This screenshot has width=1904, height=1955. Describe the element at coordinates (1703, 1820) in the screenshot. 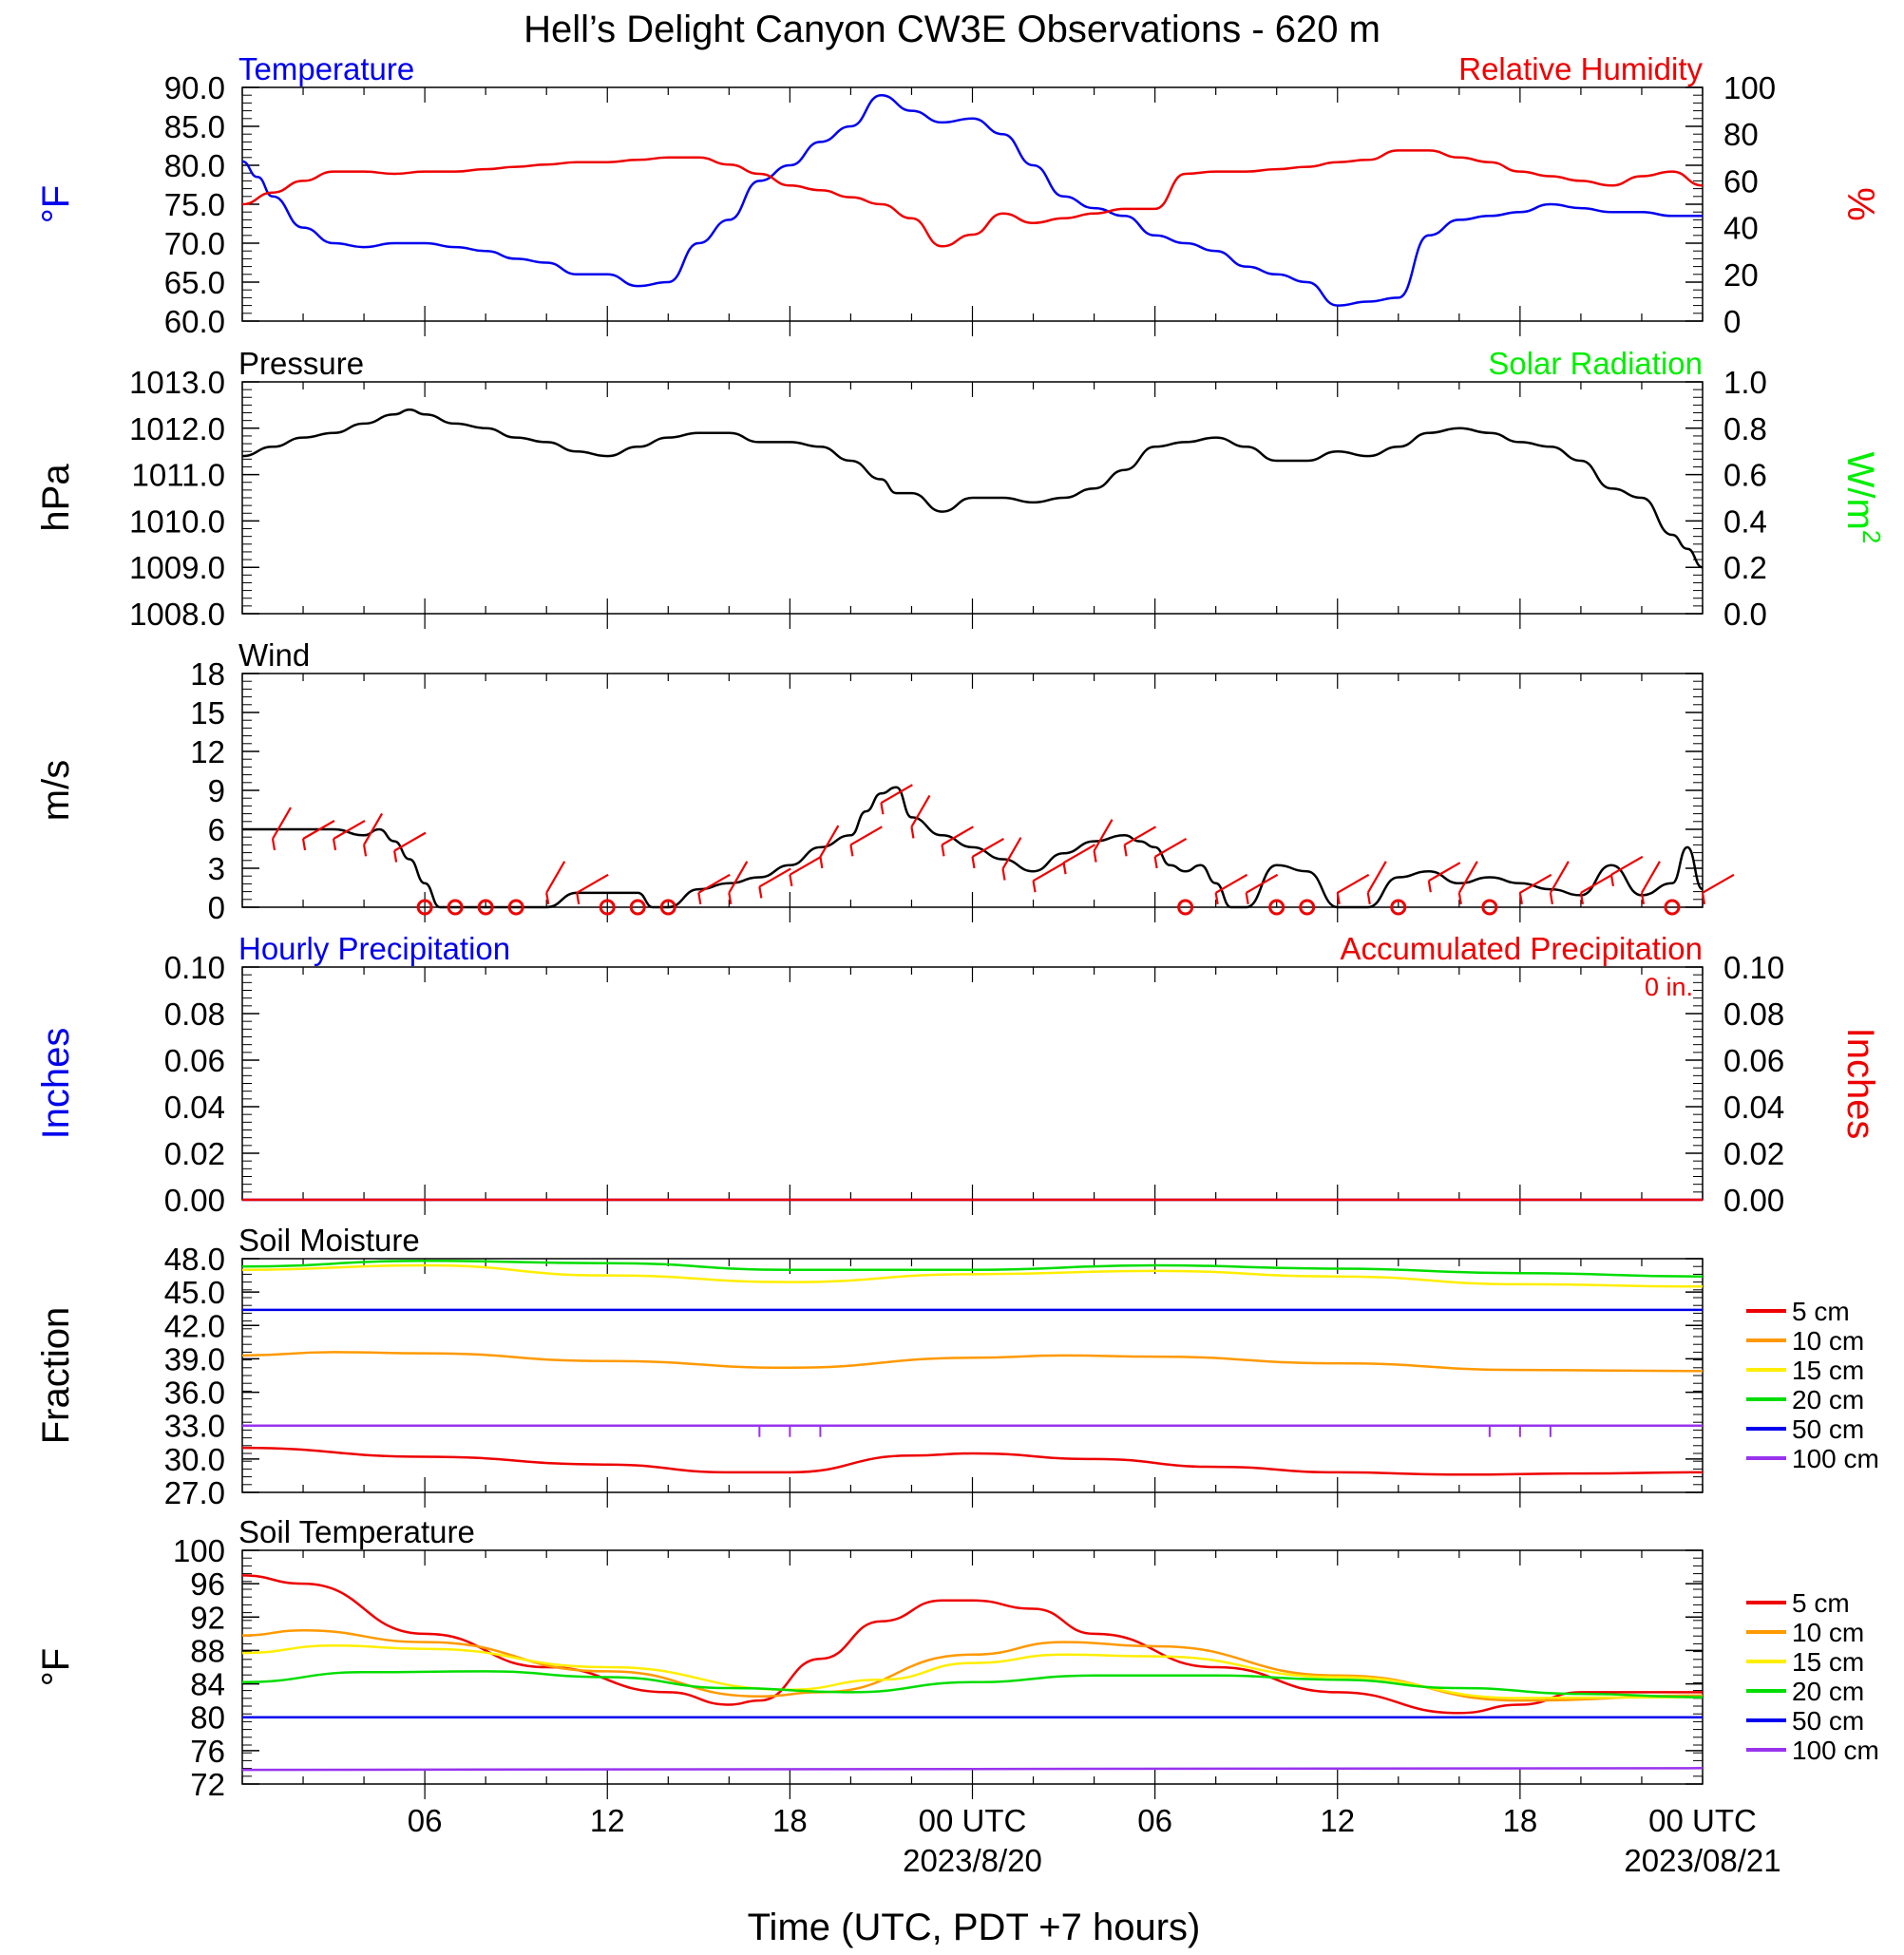

I see `x-tick-label: 00 UTC` at that location.